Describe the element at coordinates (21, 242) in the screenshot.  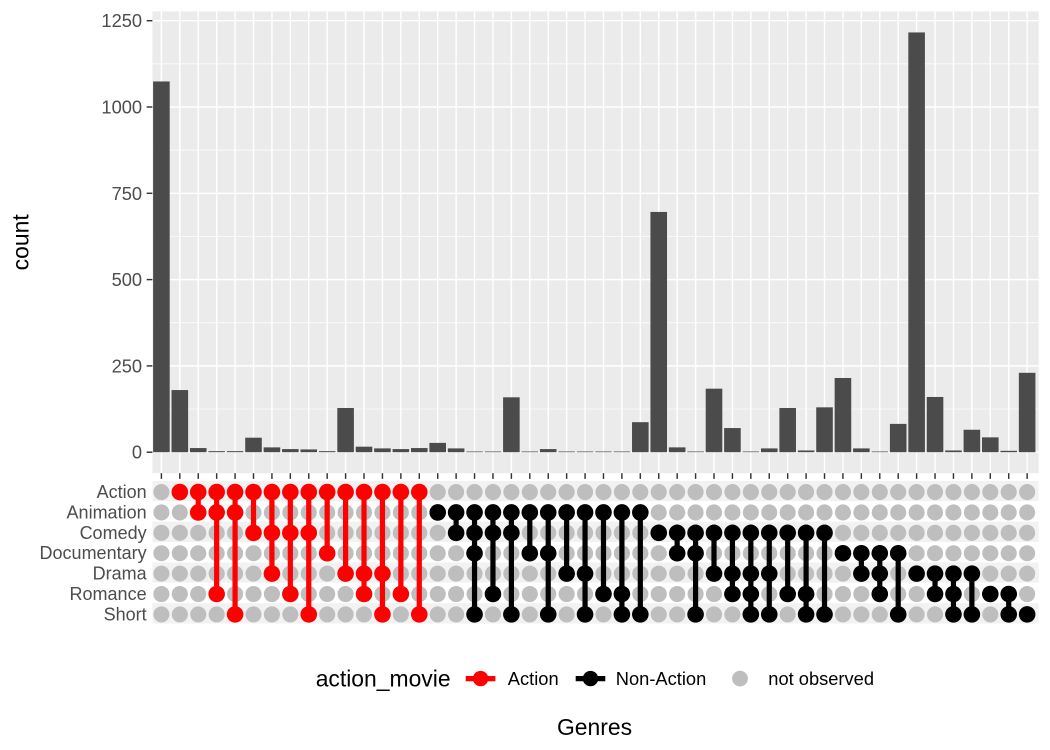
I see `svg-text: count` at that location.